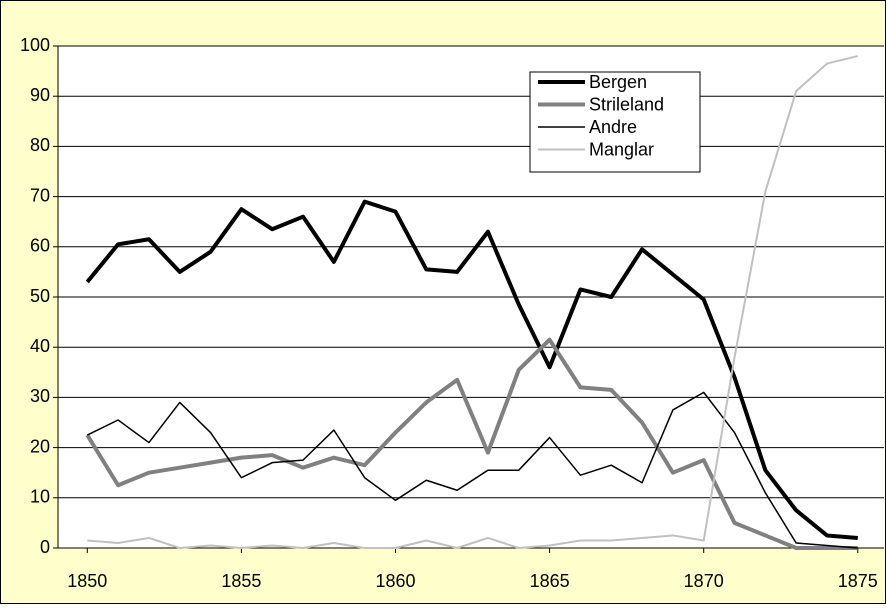  Describe the element at coordinates (40, 195) in the screenshot. I see `y-tick-label: 70` at that location.